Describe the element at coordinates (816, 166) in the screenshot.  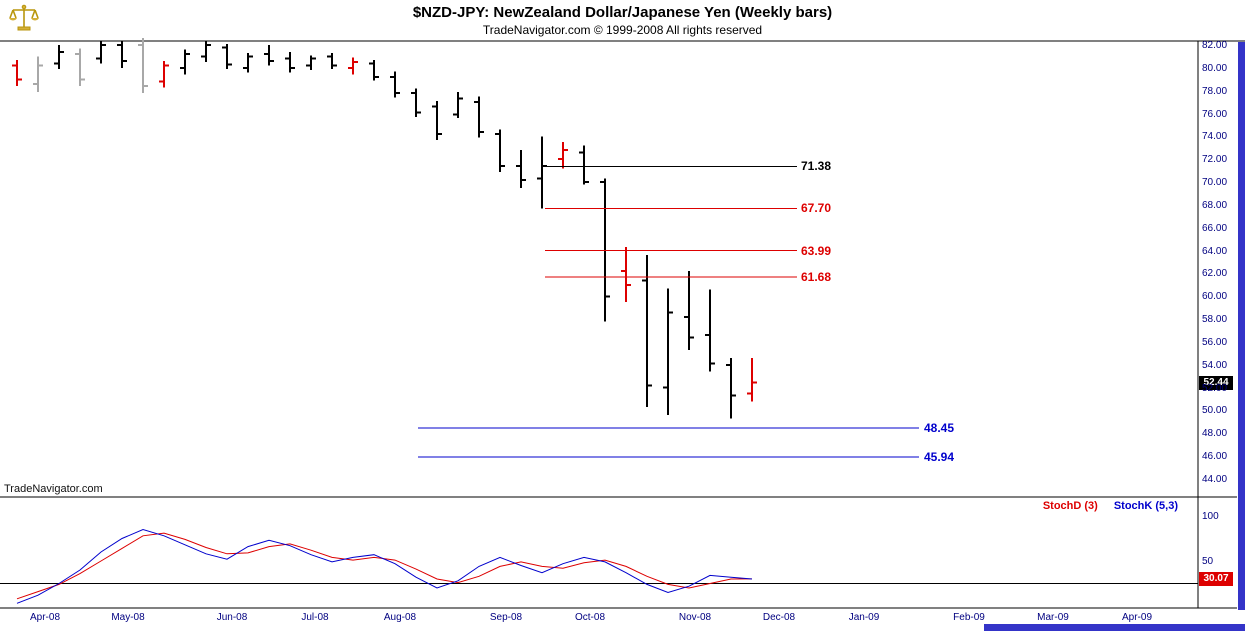
I see `level-line-label: 71.38` at that location.